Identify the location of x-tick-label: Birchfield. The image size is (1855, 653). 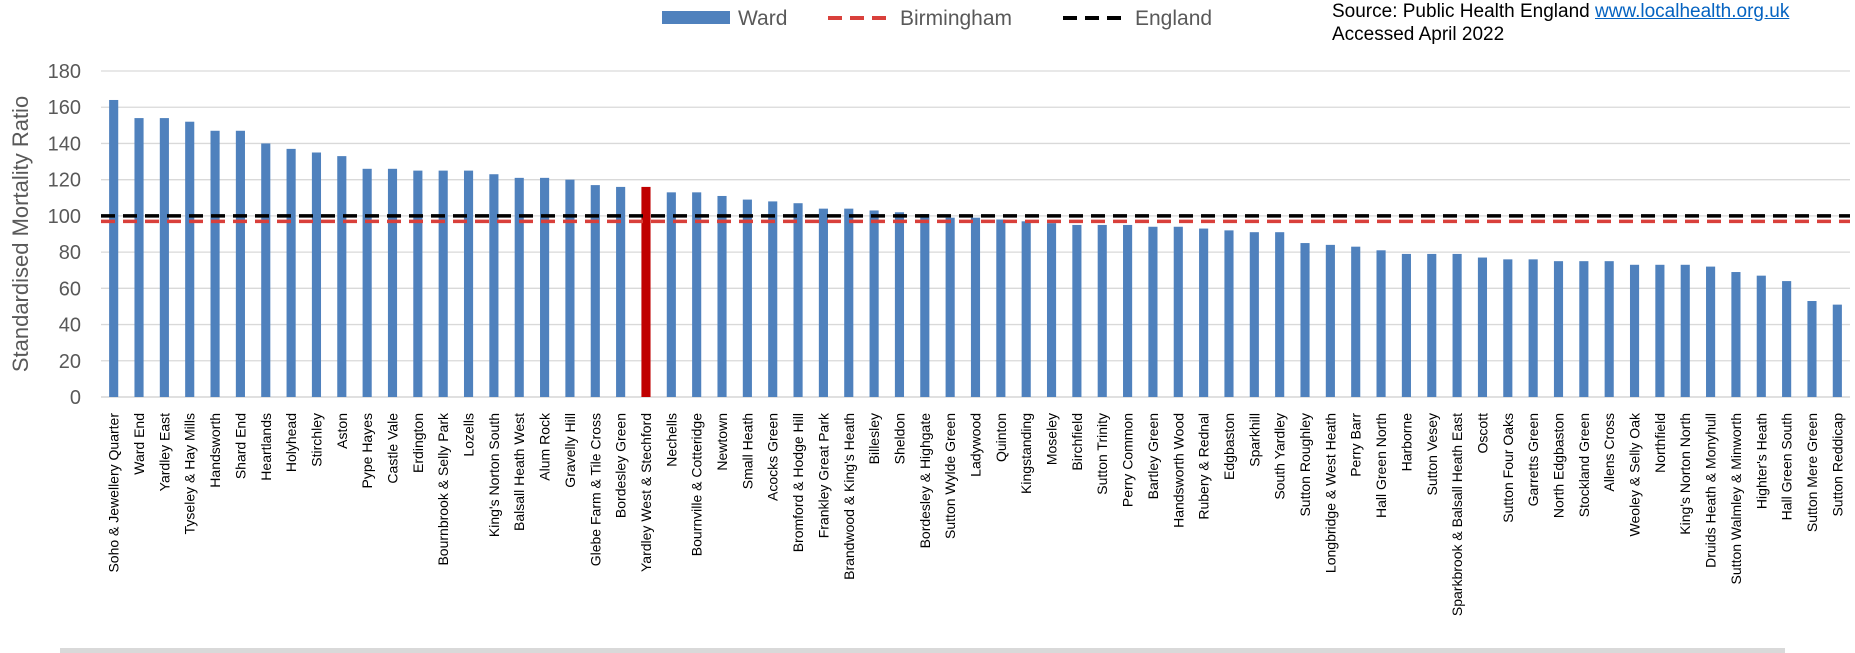
(1077, 442).